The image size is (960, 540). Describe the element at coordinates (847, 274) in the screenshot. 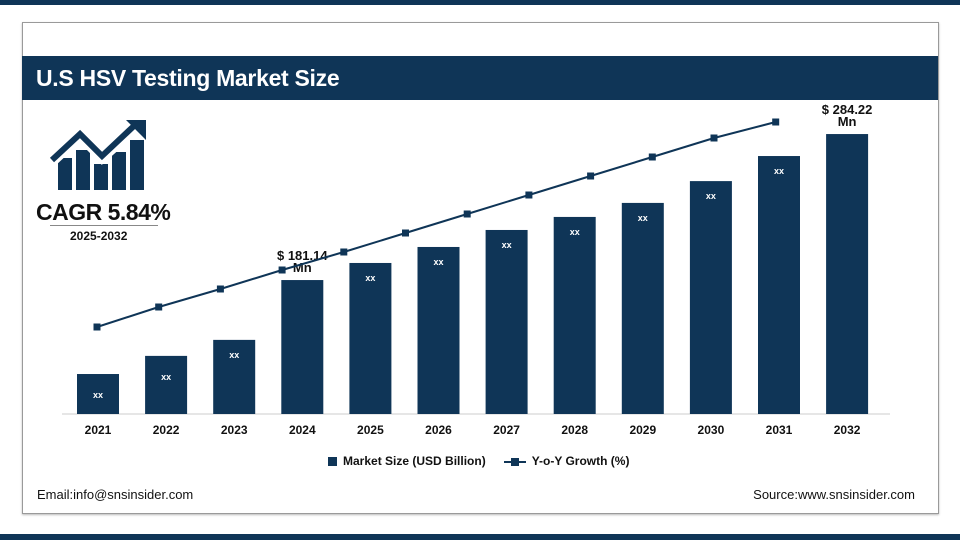

I see `bar-2032` at that location.